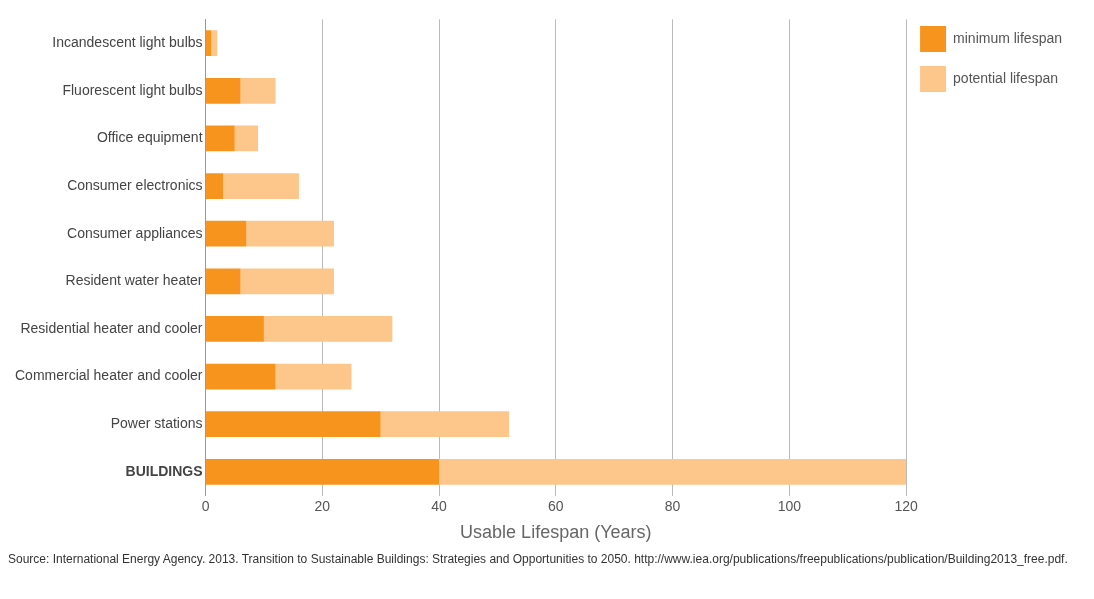 Image resolution: width=1094 pixels, height=599 pixels. Describe the element at coordinates (789, 505) in the screenshot. I see `x-tick-label: 100` at that location.